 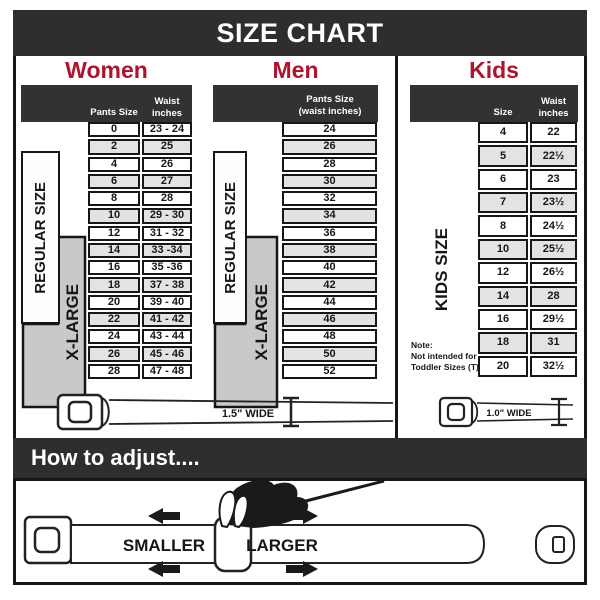 What do you see at coordinates (329, 199) in the screenshot?
I see `pants-size-cell: 32` at bounding box center [329, 199].